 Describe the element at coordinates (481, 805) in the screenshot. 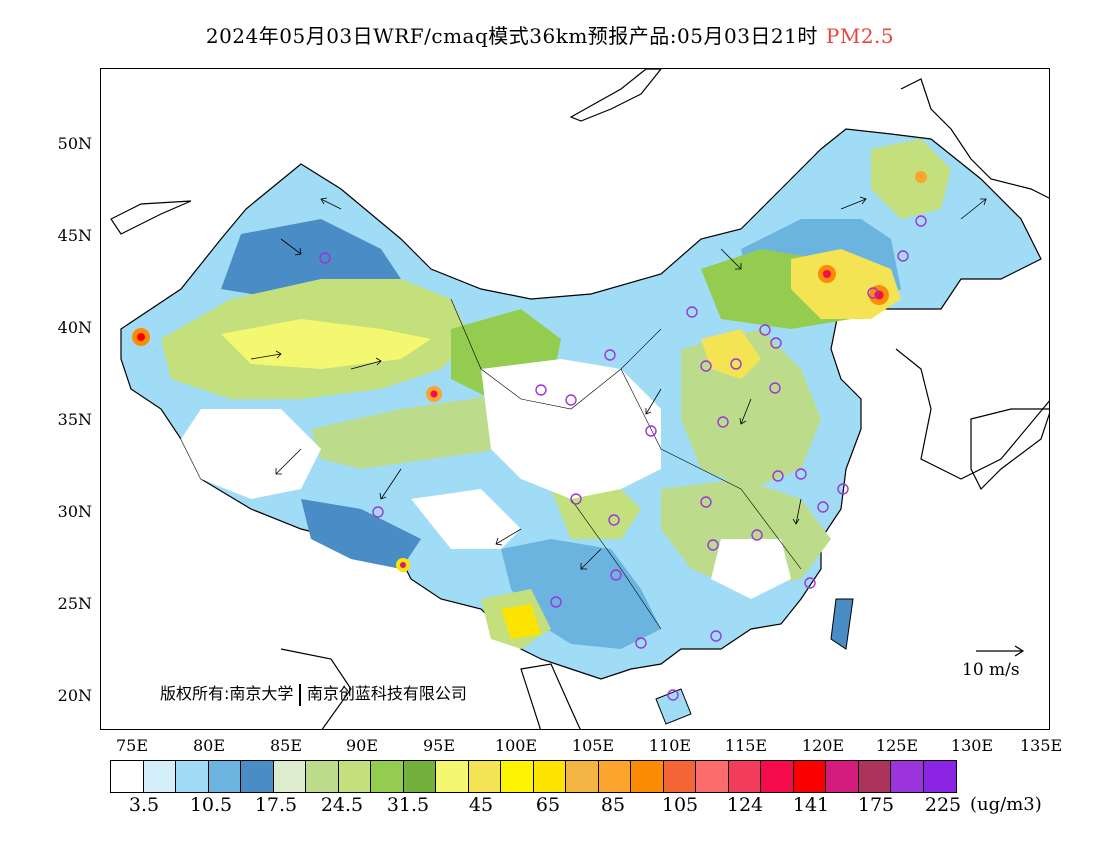

I see `legend-tick: 45` at that location.